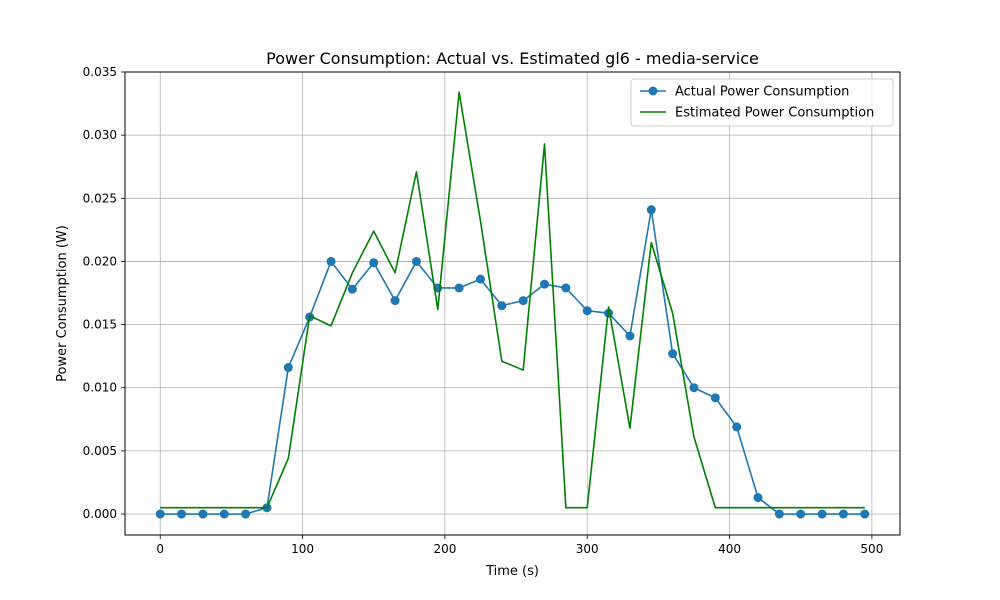  Describe the element at coordinates (444, 549) in the screenshot. I see `x-tick-label: 200` at that location.